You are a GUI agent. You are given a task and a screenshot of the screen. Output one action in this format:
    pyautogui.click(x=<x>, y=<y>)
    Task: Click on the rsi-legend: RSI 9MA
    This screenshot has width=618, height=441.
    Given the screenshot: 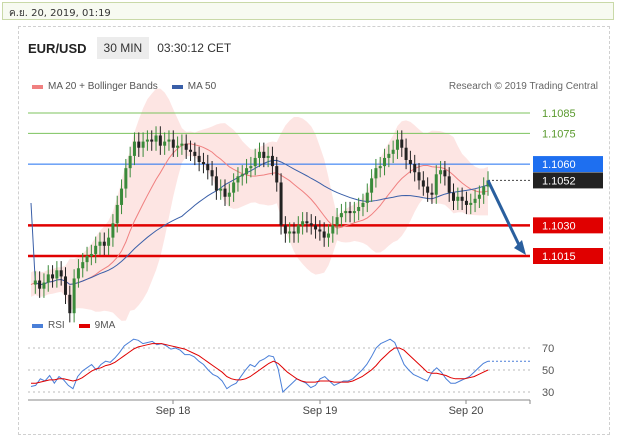 What is the action you would take?
    pyautogui.click(x=73, y=325)
    